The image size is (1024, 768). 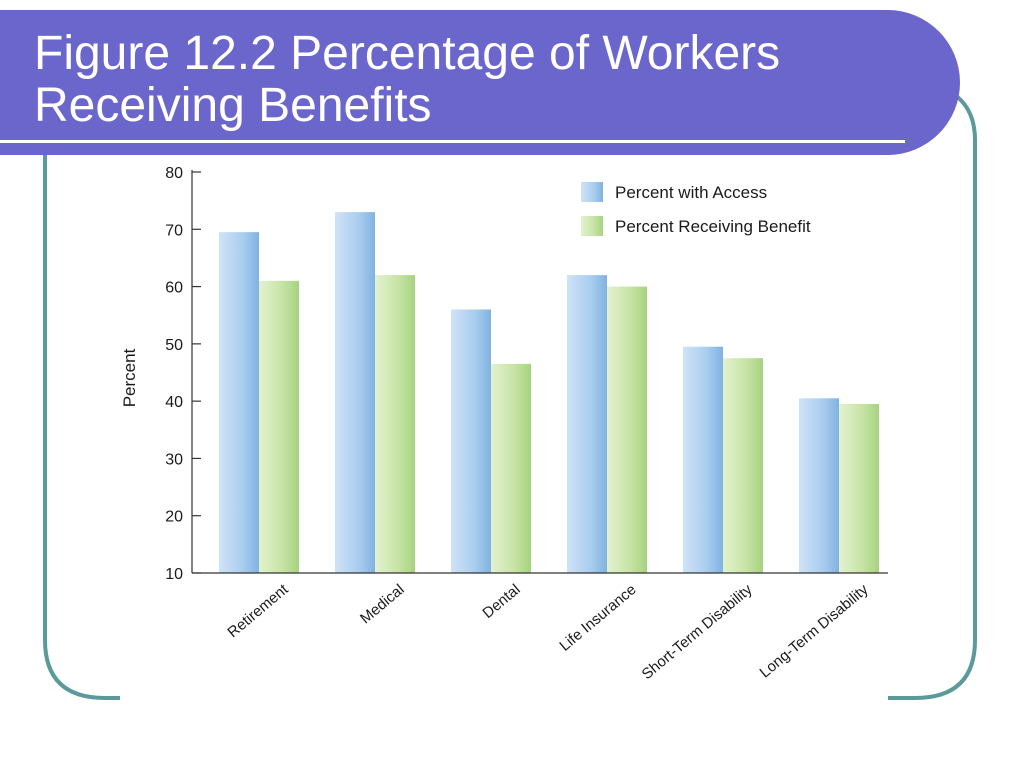 I want to click on legend-label-receiving: Percent Receiving Benefit, so click(x=713, y=226).